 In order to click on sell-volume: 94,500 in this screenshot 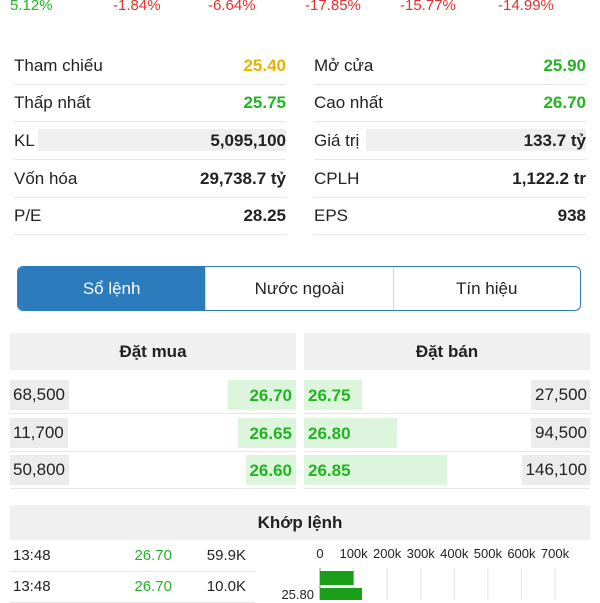, I will do `click(560, 432)`.